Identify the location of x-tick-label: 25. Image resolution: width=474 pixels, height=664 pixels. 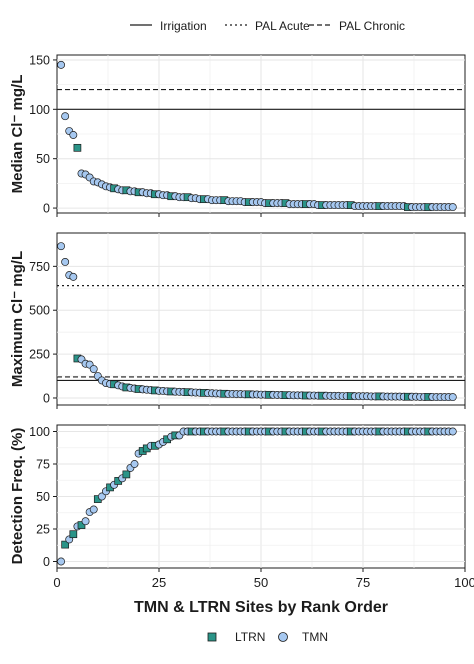
(159, 582).